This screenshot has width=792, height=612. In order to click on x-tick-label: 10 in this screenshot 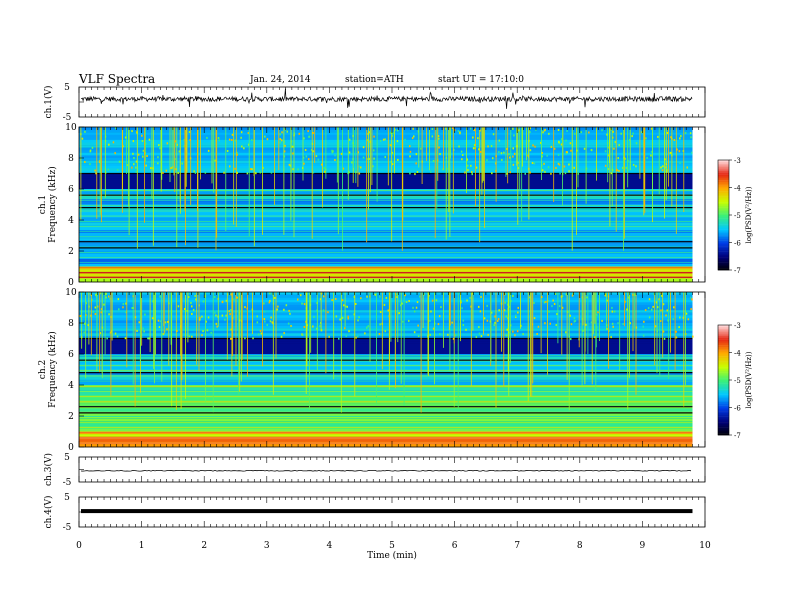, I will do `click(705, 546)`.